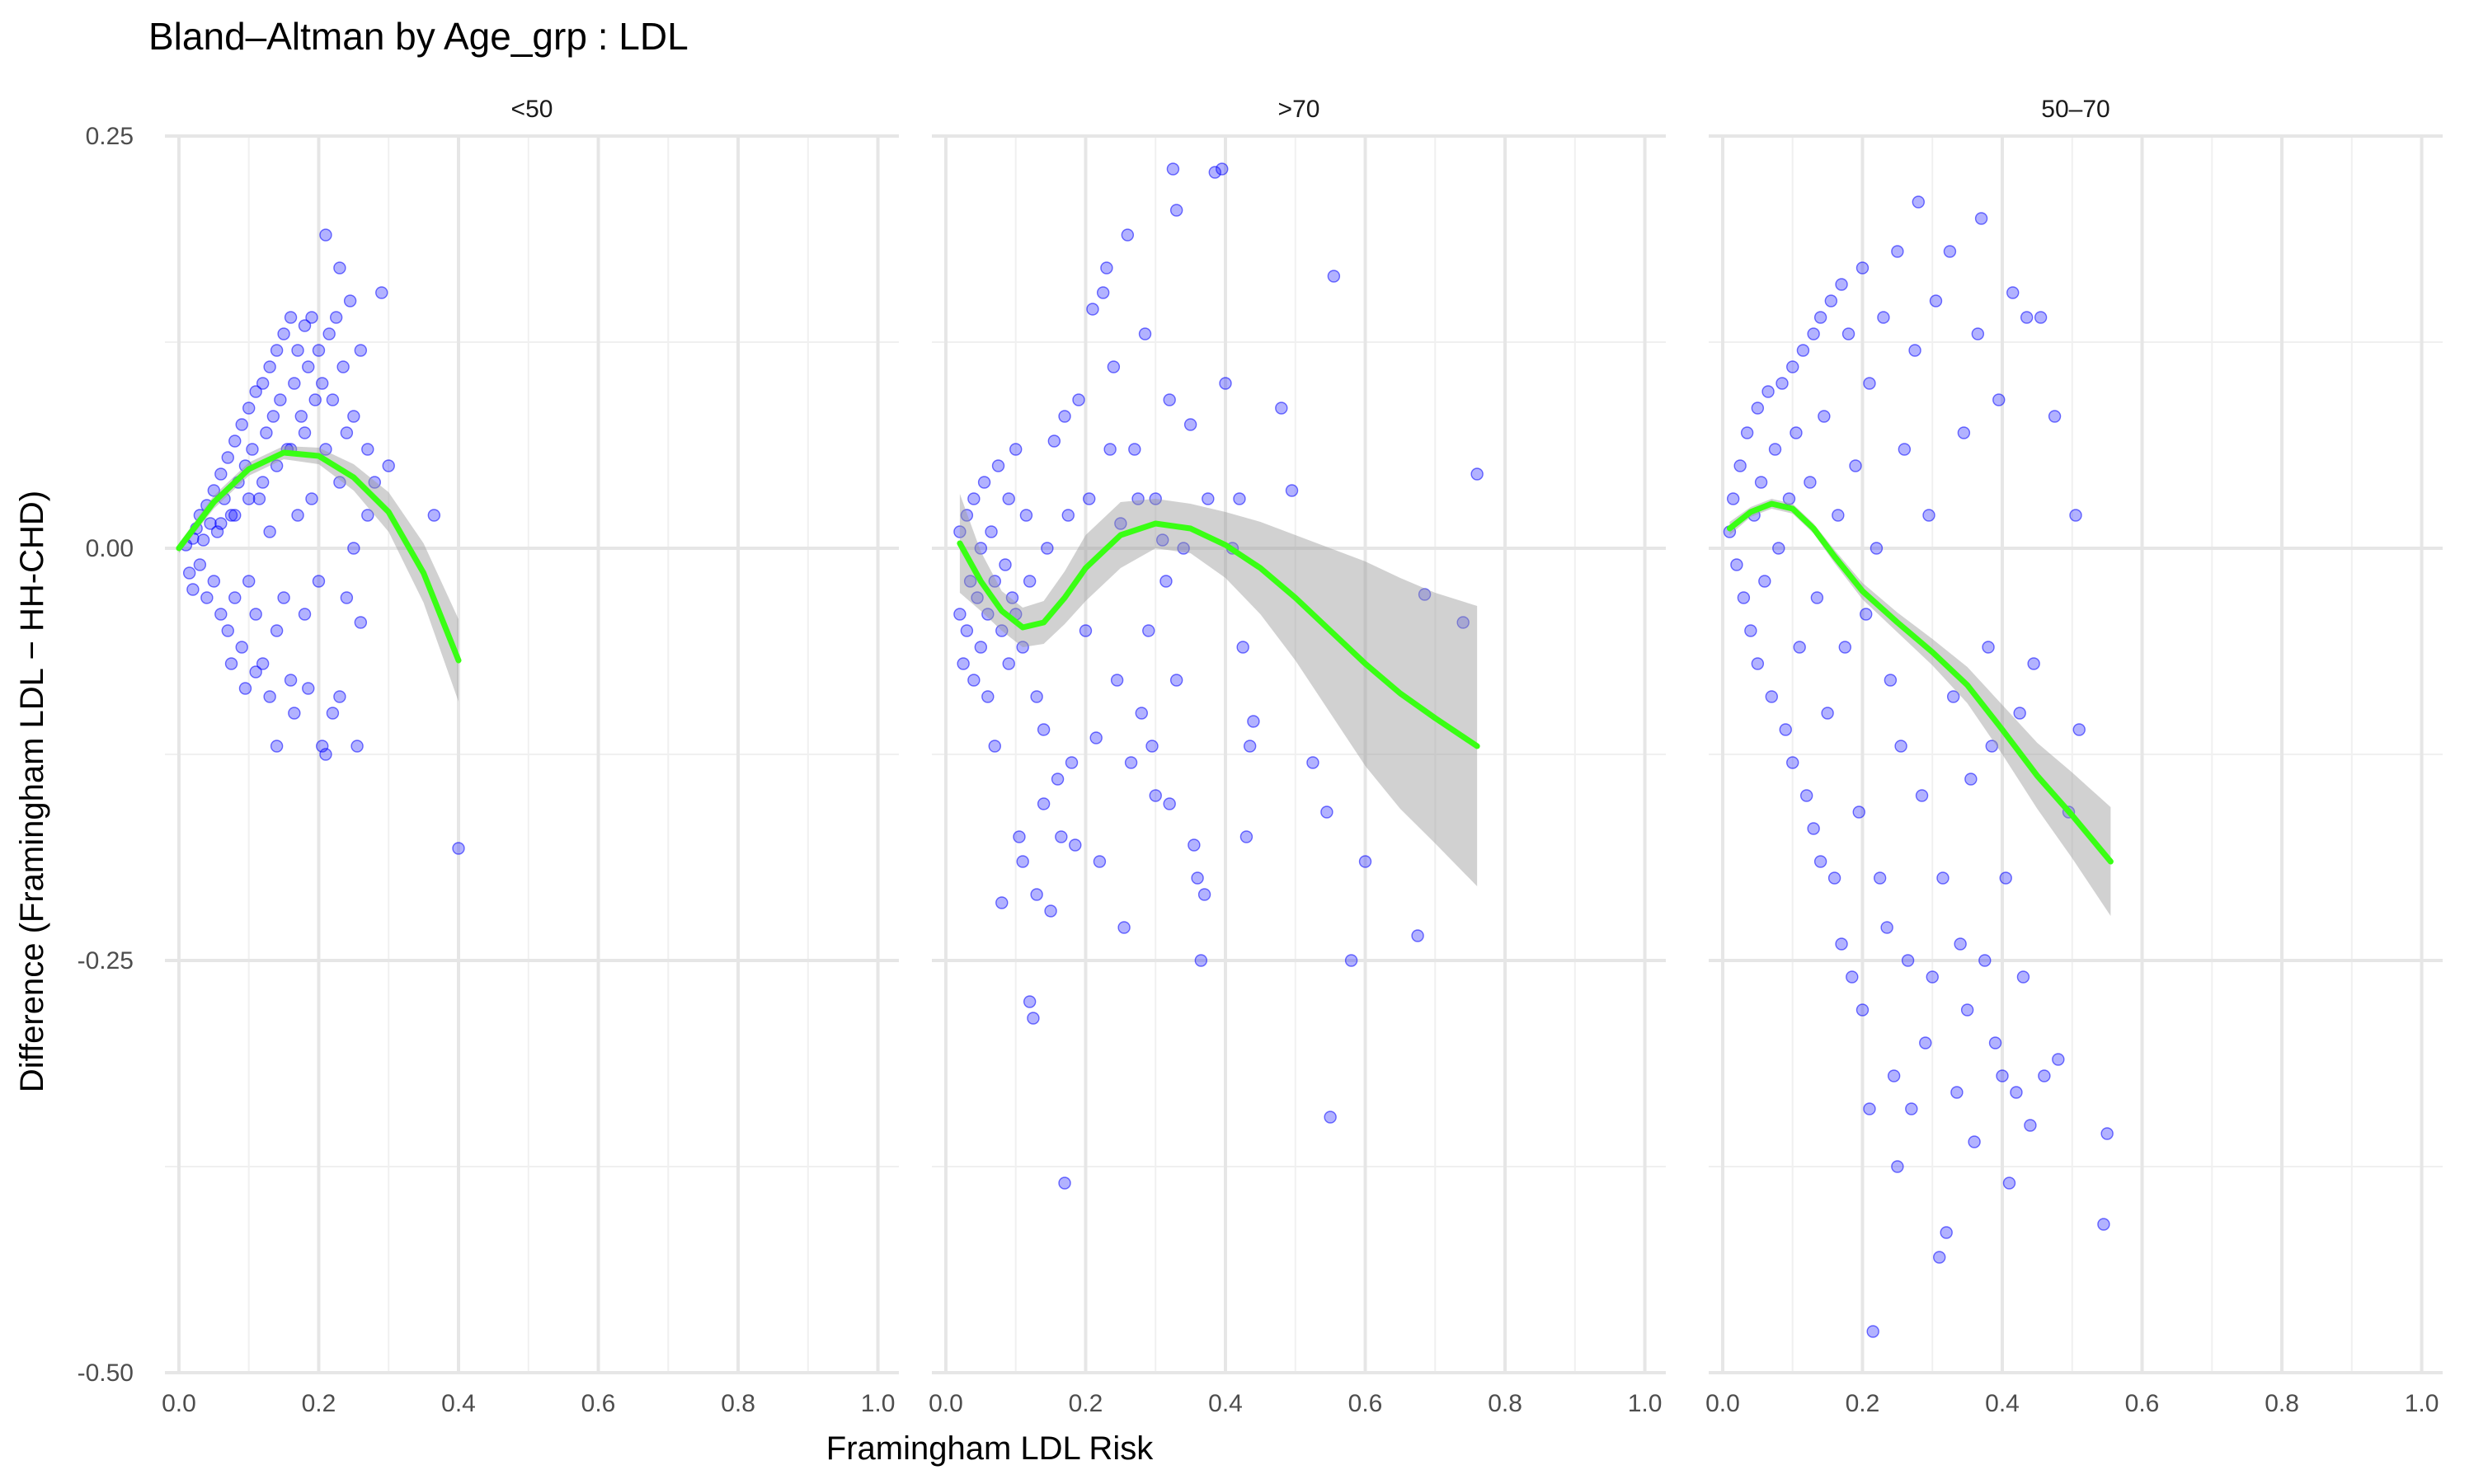  Describe the element at coordinates (598, 1403) in the screenshot. I see `x-tick-label: 0.6` at that location.